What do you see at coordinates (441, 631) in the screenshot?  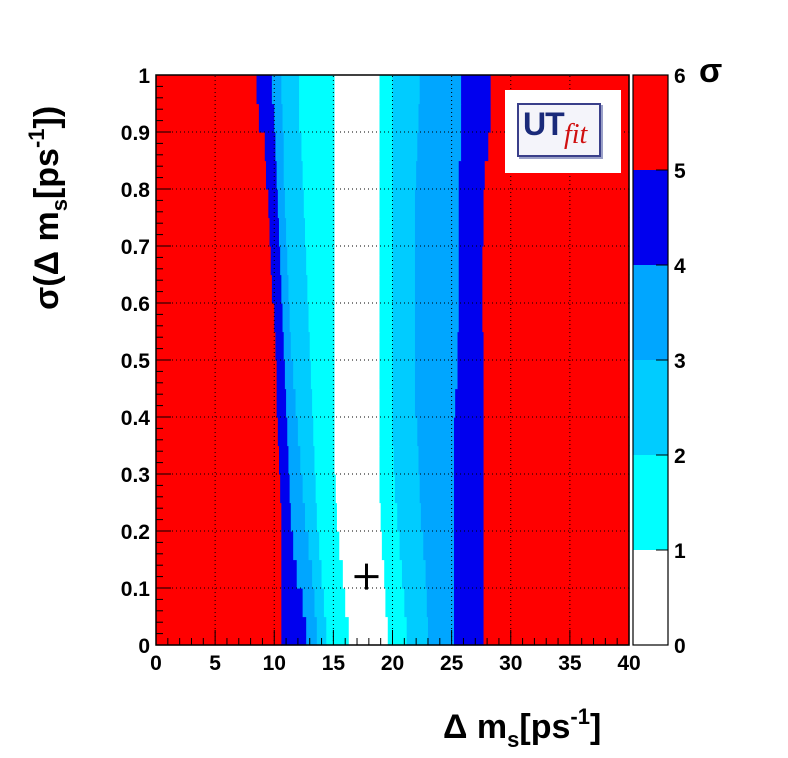 I see `heatmap-cell-r0-c8` at bounding box center [441, 631].